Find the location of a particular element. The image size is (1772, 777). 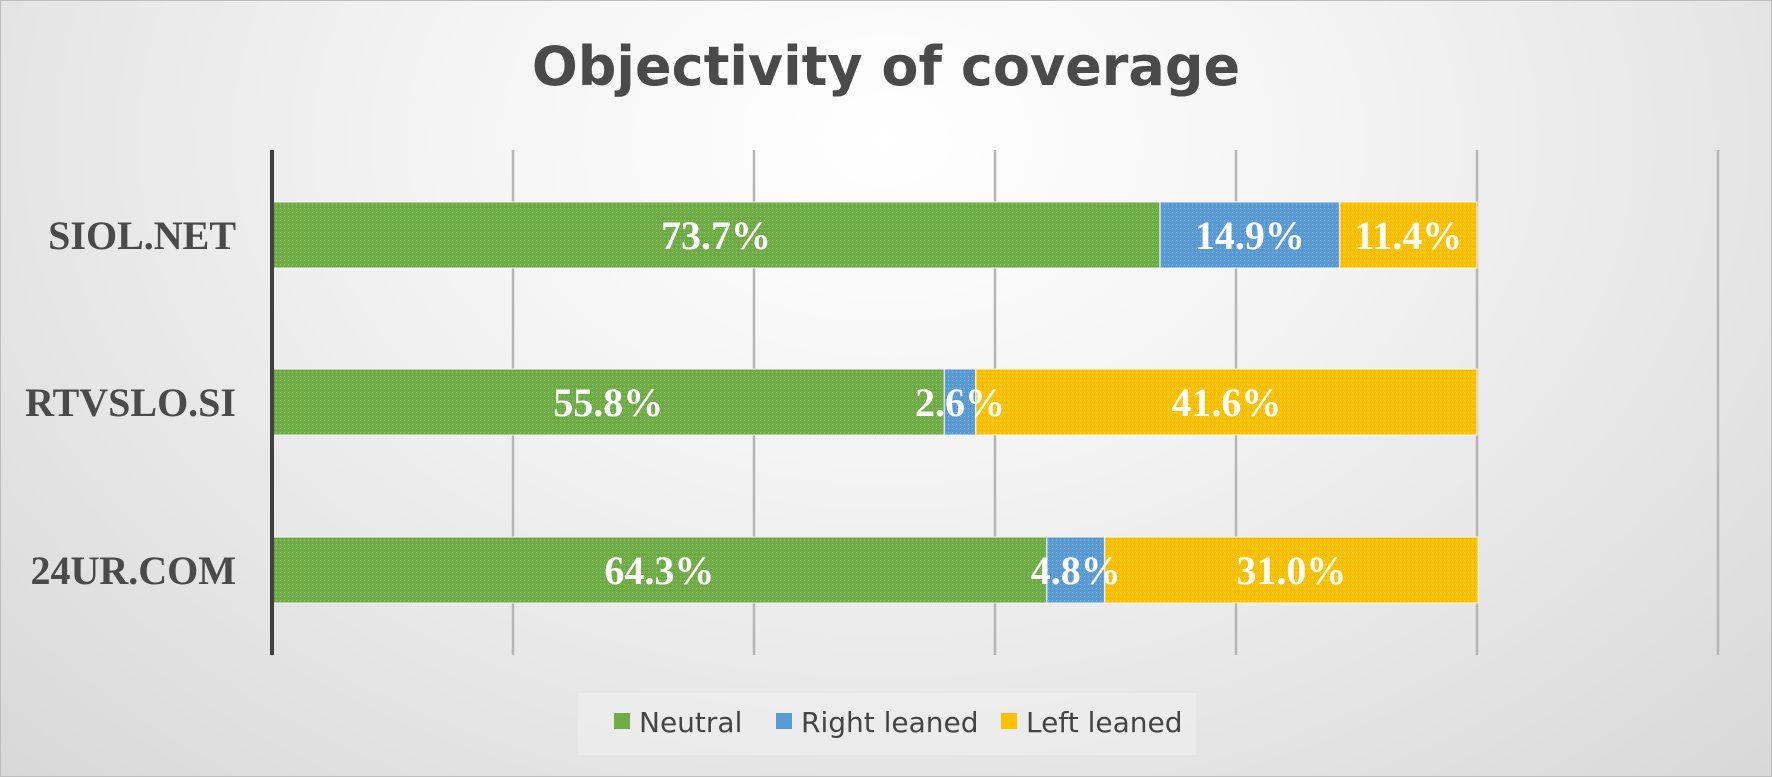

data-label-24ur-com-left-leaned: 31.0% is located at coordinates (1291, 570).